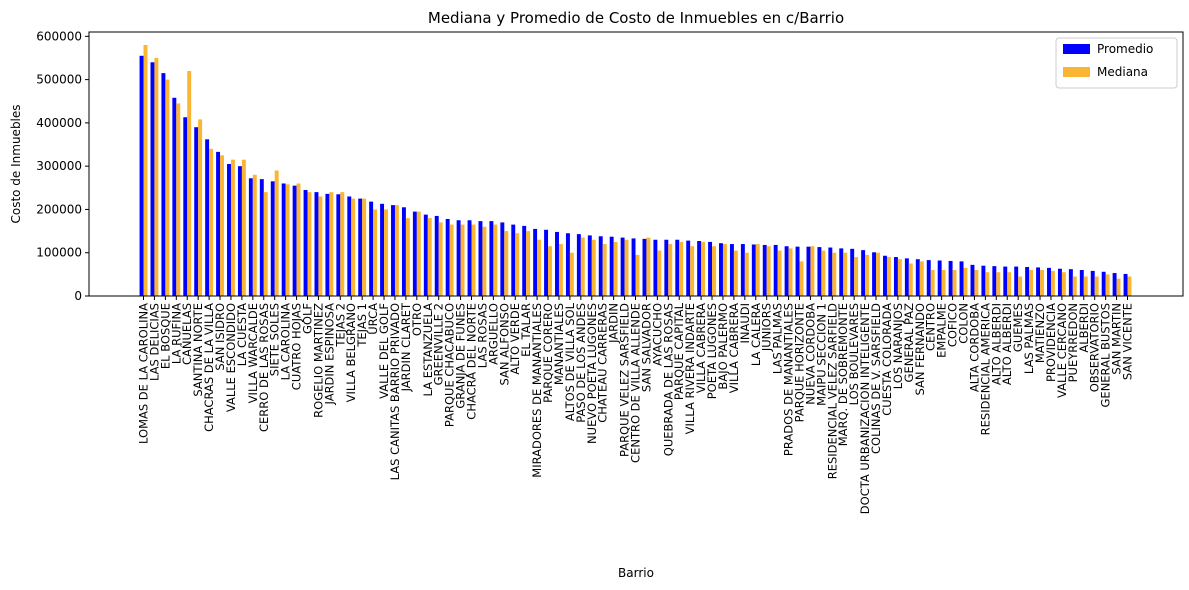 This screenshot has height=590, width=1189. Describe the element at coordinates (165, 336) in the screenshot. I see `x-tick-label: EL BOSQUE` at that location.